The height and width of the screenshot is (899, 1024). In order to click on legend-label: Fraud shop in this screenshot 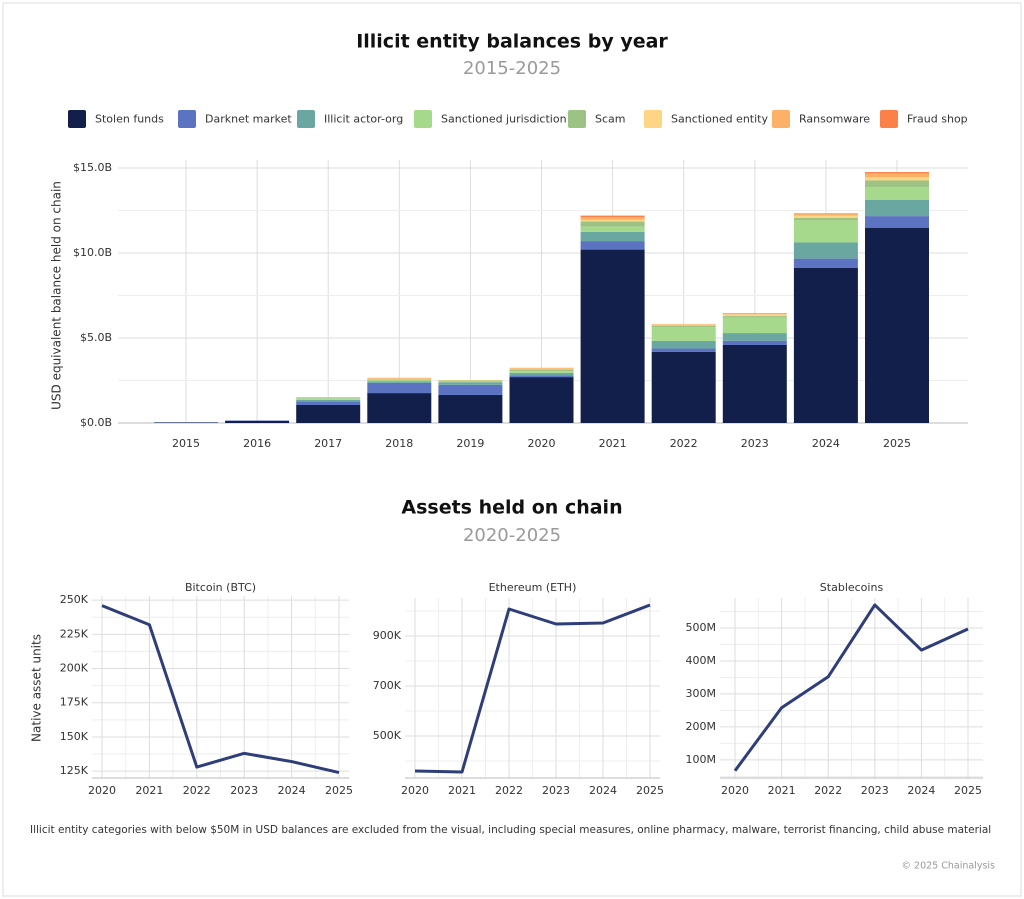, I will do `click(937, 119)`.